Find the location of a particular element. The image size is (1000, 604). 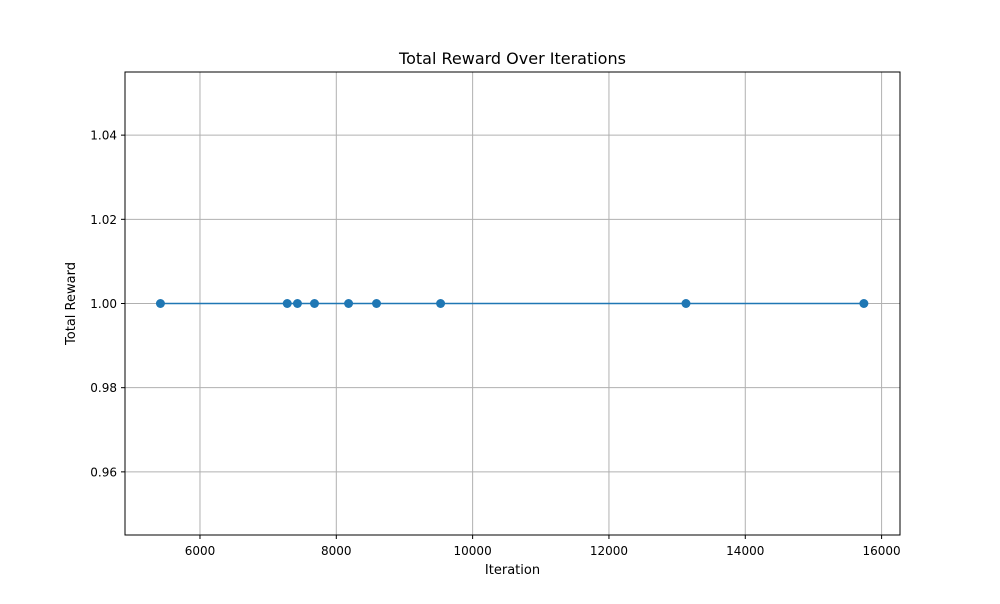

chart-title: Total Reward Over Iterations is located at coordinates (512, 58).